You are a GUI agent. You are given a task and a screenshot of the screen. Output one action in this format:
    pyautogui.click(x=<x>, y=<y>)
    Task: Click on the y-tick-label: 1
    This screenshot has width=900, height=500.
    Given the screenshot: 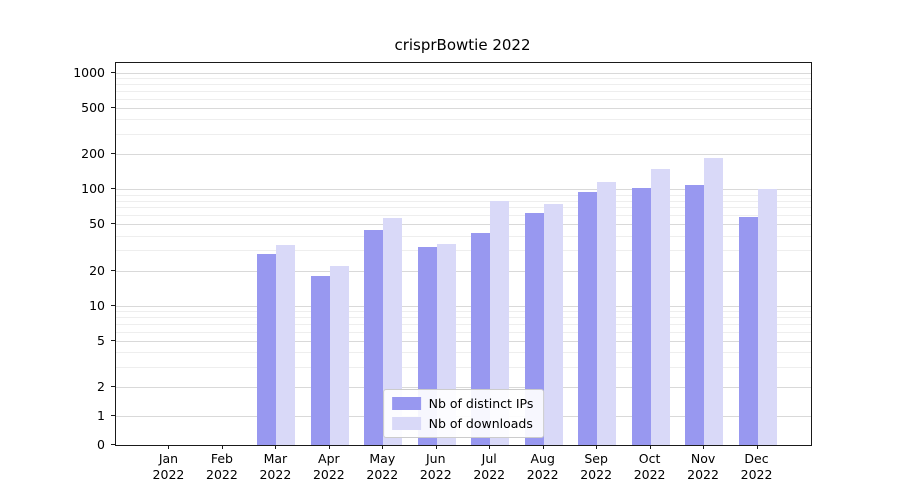 What is the action you would take?
    pyautogui.click(x=101, y=415)
    